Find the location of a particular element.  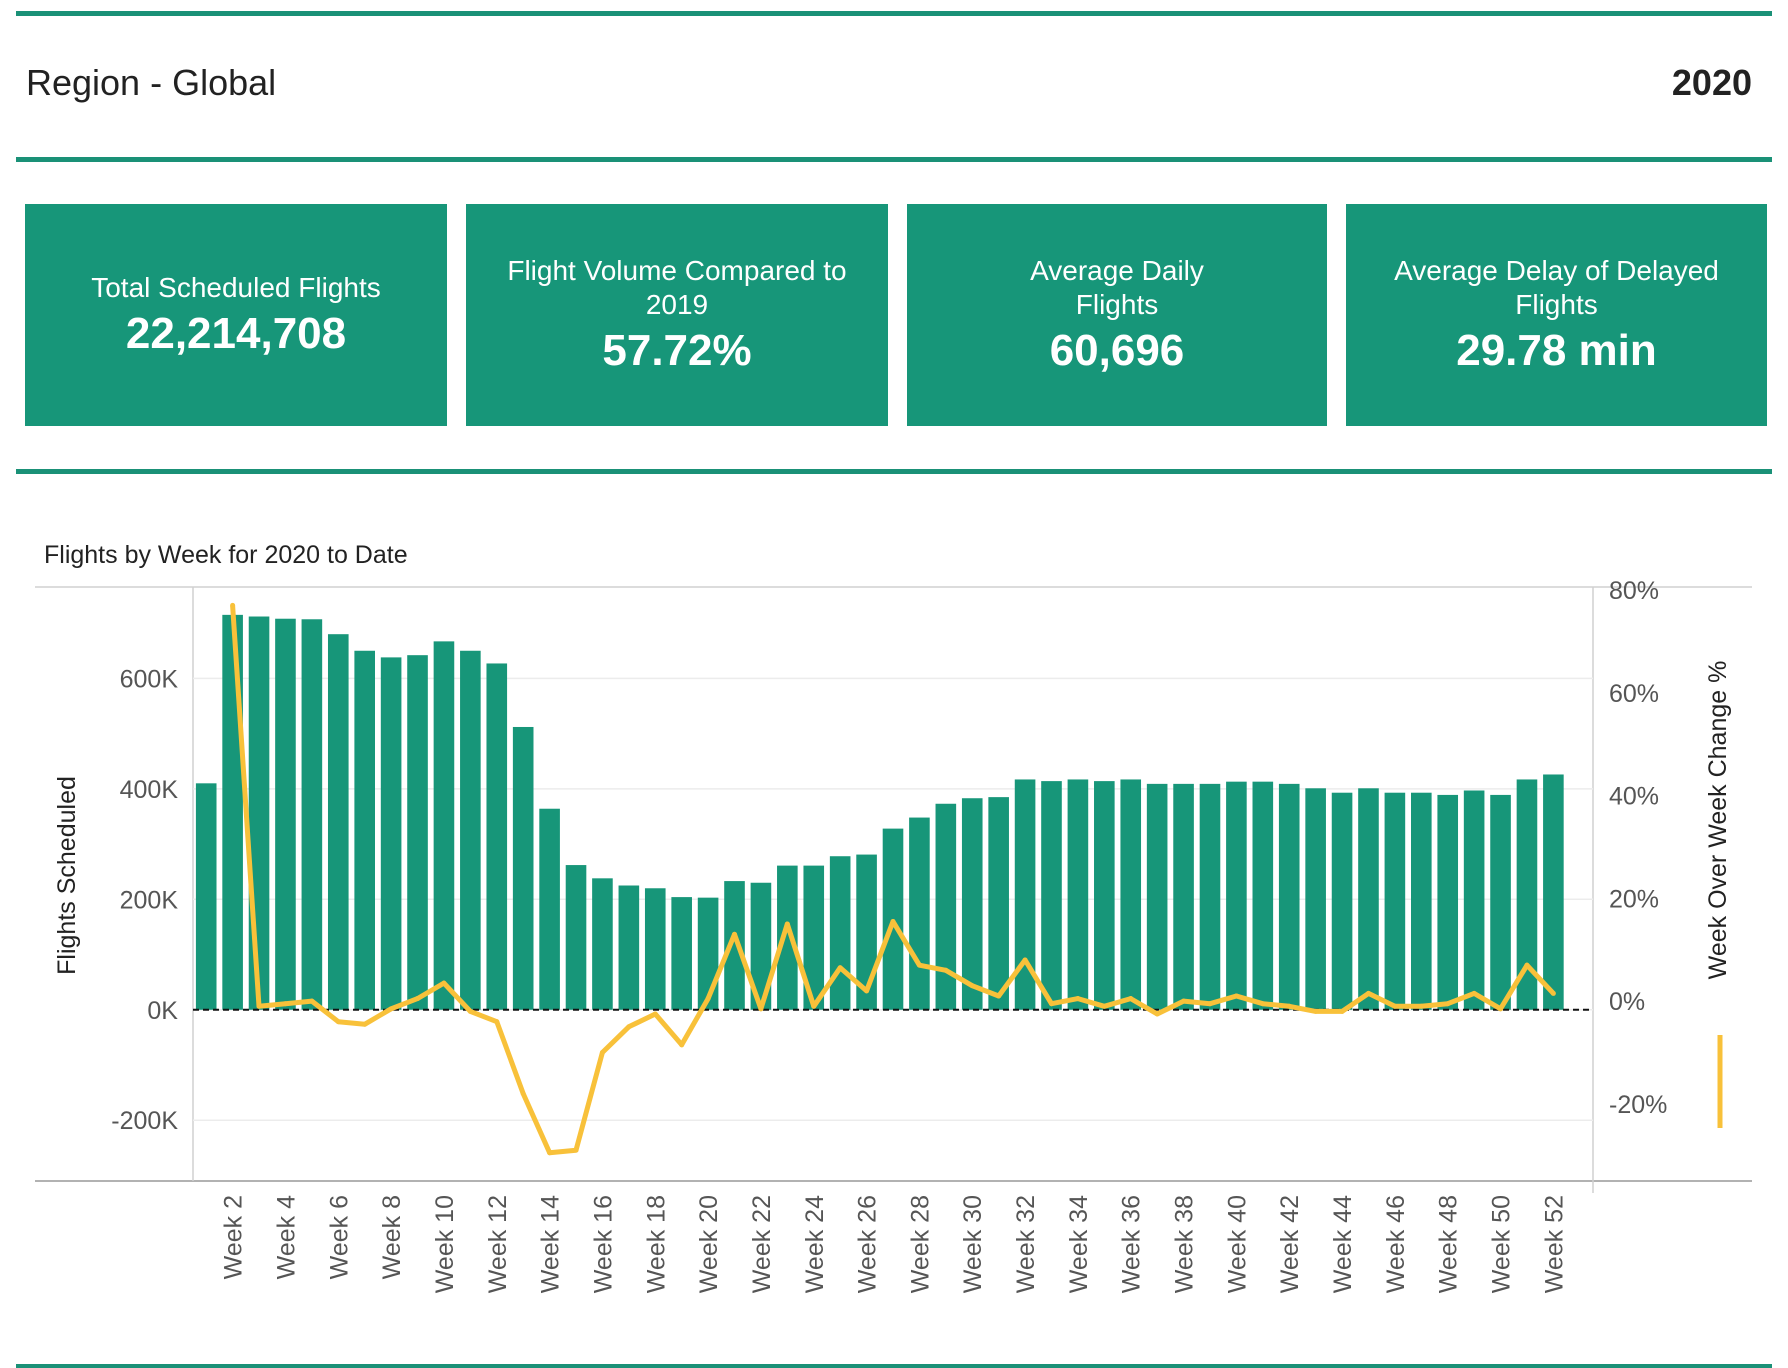

y2-axis-title: Week Over Week Change % is located at coordinates (1718, 820).